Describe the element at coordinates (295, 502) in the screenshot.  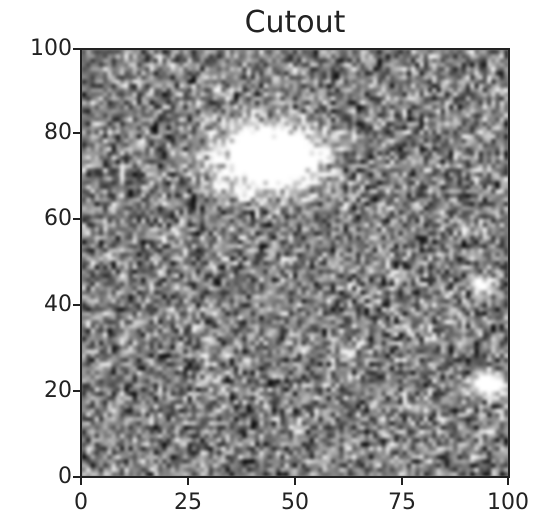
I see `x-tick-label-50: 50` at that location.